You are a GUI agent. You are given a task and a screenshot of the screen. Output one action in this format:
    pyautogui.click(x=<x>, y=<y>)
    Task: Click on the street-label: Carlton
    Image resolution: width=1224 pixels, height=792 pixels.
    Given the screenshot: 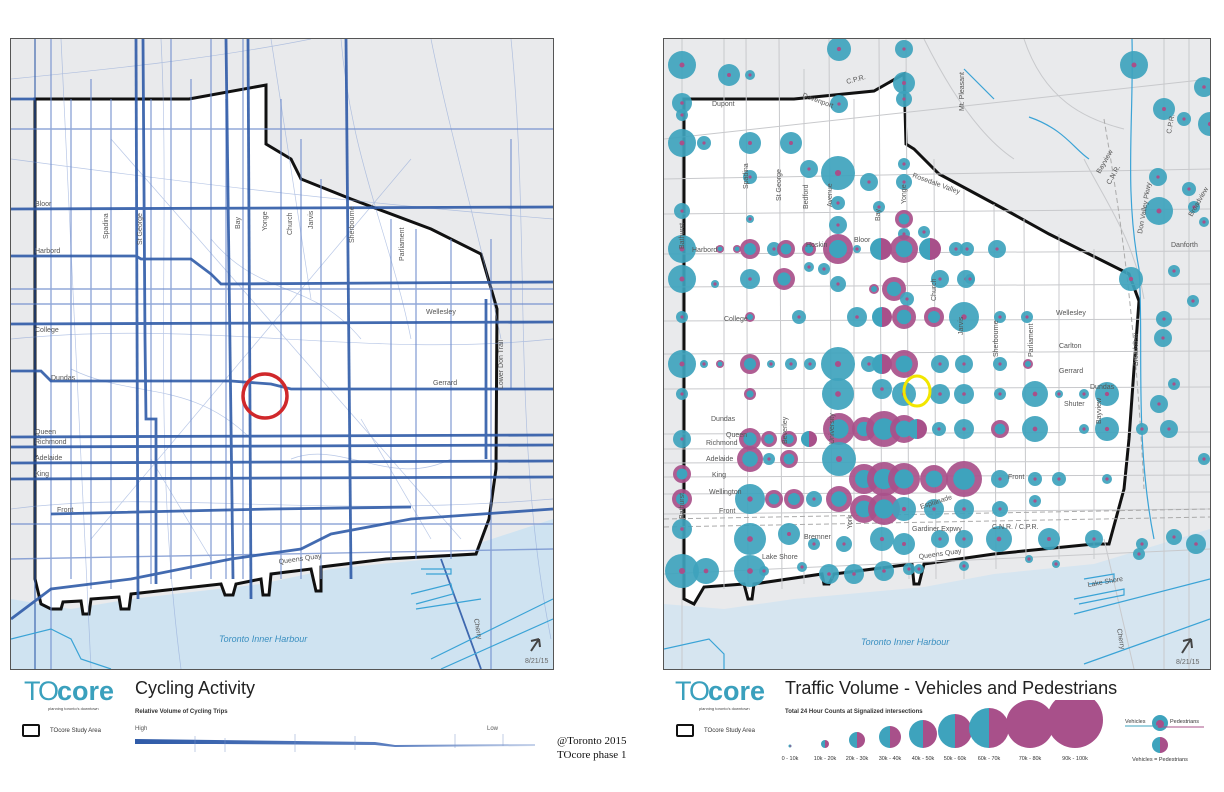 What is the action you would take?
    pyautogui.click(x=1070, y=346)
    